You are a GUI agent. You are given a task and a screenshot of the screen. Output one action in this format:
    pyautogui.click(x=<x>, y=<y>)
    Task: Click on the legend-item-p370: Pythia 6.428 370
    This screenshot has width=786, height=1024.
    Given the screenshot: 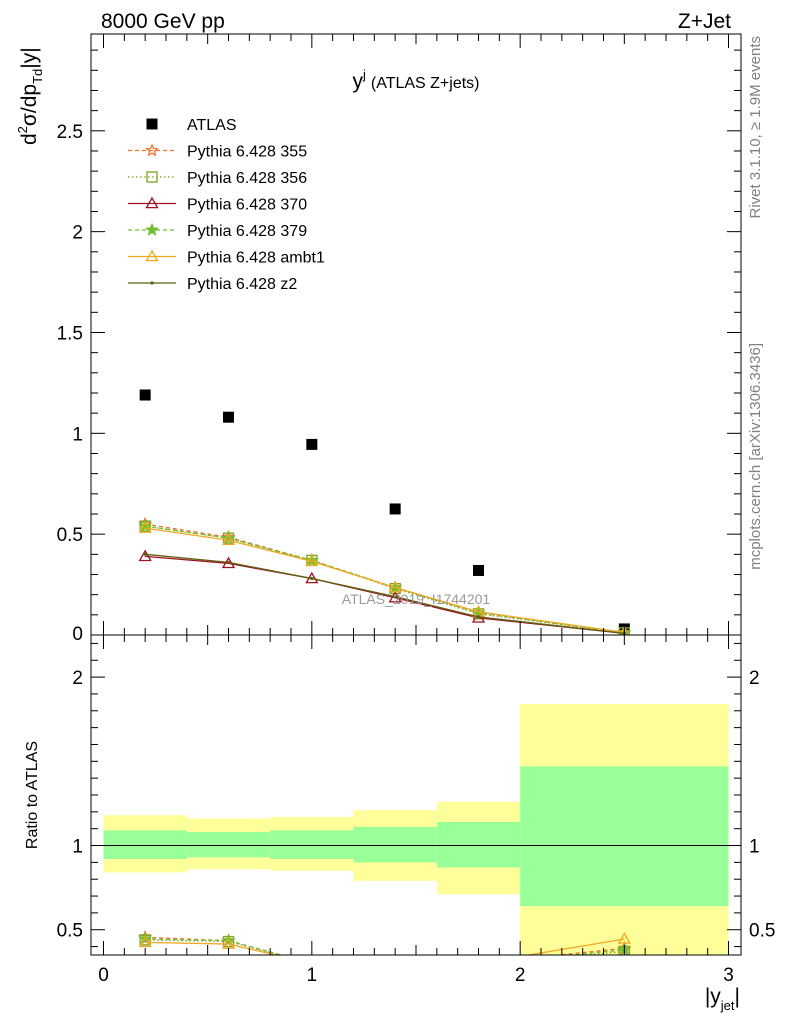 What is the action you would take?
    pyautogui.click(x=217, y=205)
    